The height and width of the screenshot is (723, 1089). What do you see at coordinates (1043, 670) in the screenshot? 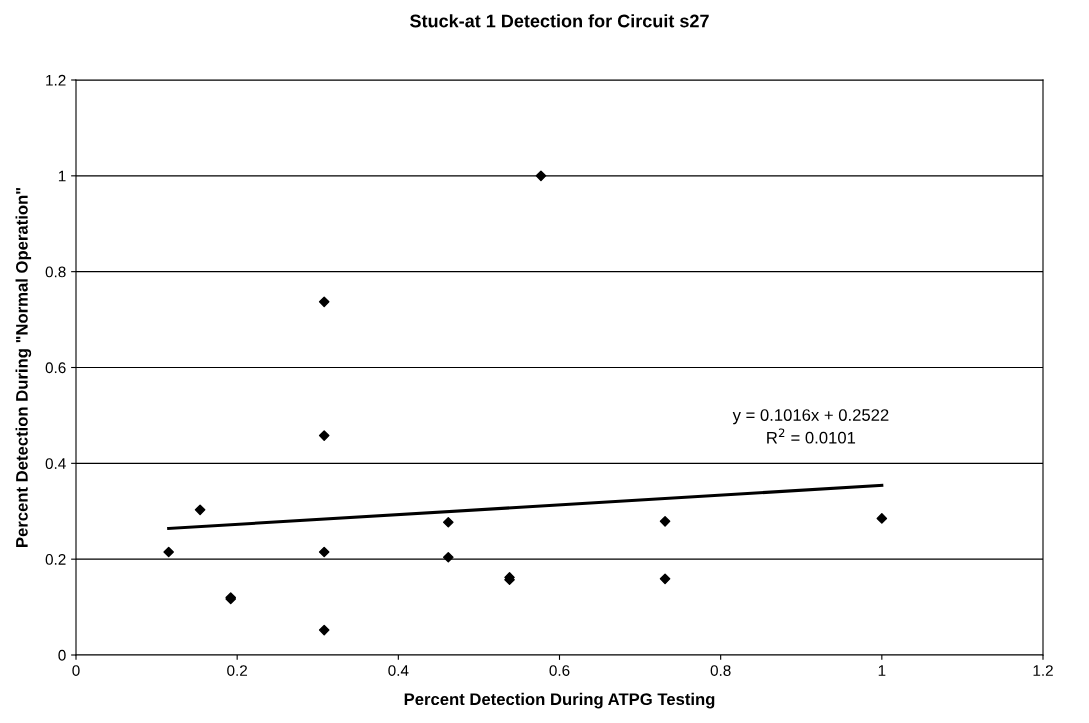
I see `x-tick-label: 1.2` at bounding box center [1043, 670].